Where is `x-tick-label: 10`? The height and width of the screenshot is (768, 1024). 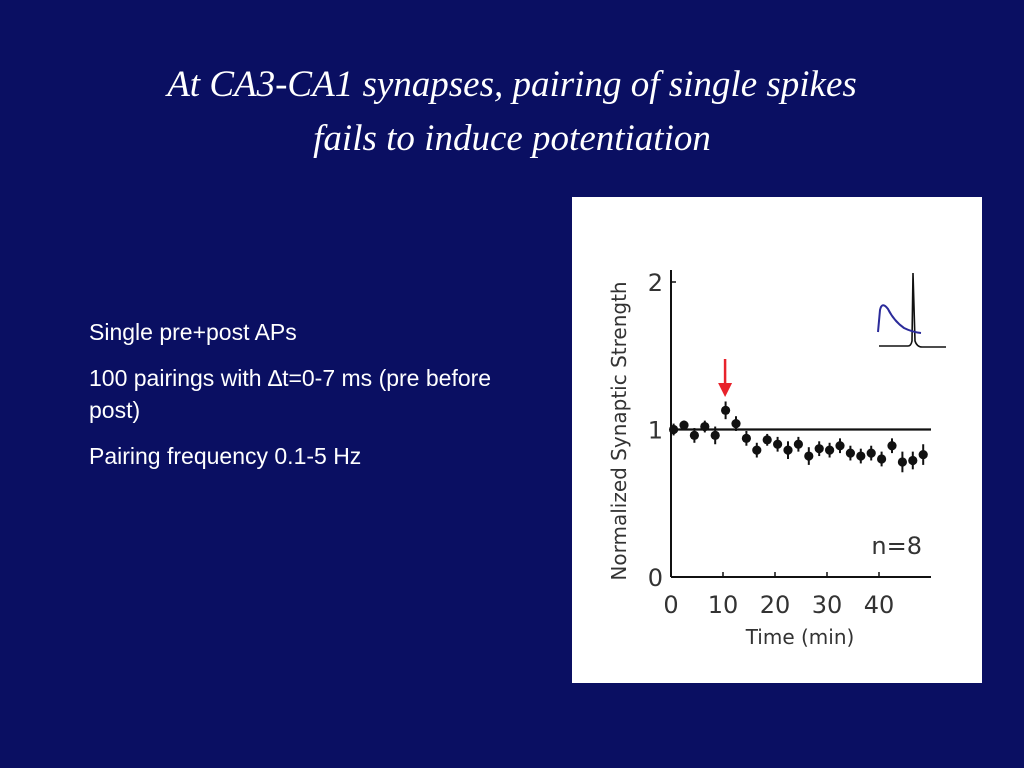 x-tick-label: 10 is located at coordinates (723, 605).